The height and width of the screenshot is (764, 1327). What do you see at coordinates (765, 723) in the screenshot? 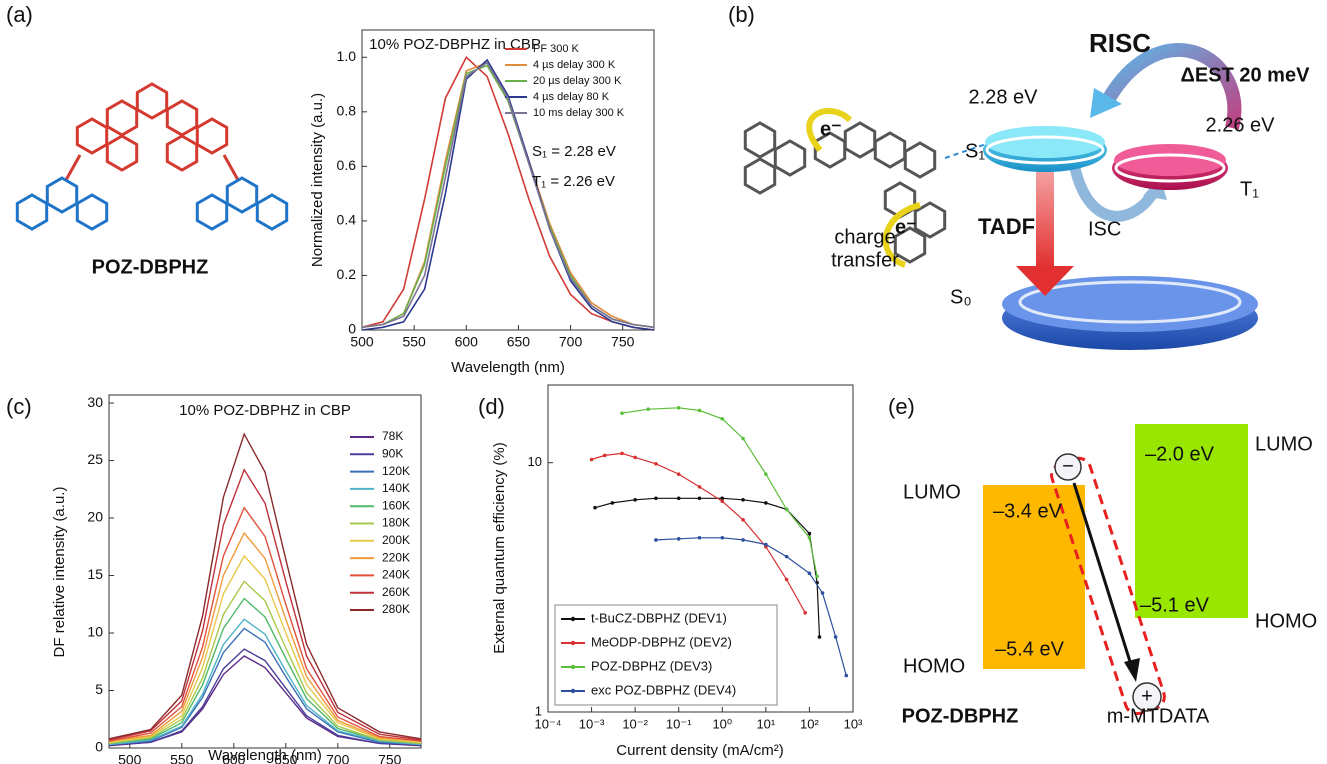
I see `x-tick-label: 10¹` at bounding box center [765, 723].